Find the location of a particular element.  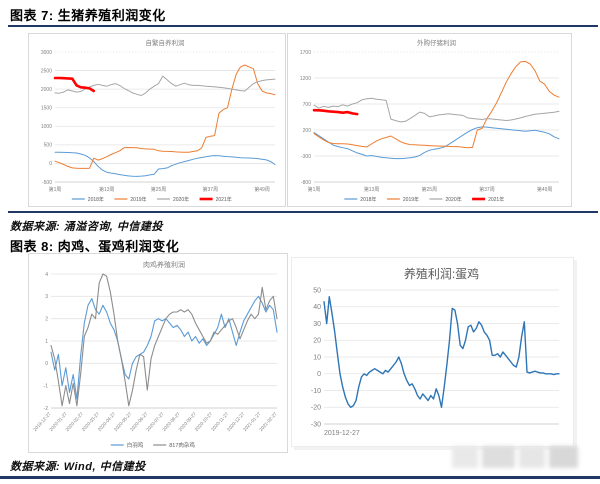

svg-text: -30 is located at coordinates (316, 424).